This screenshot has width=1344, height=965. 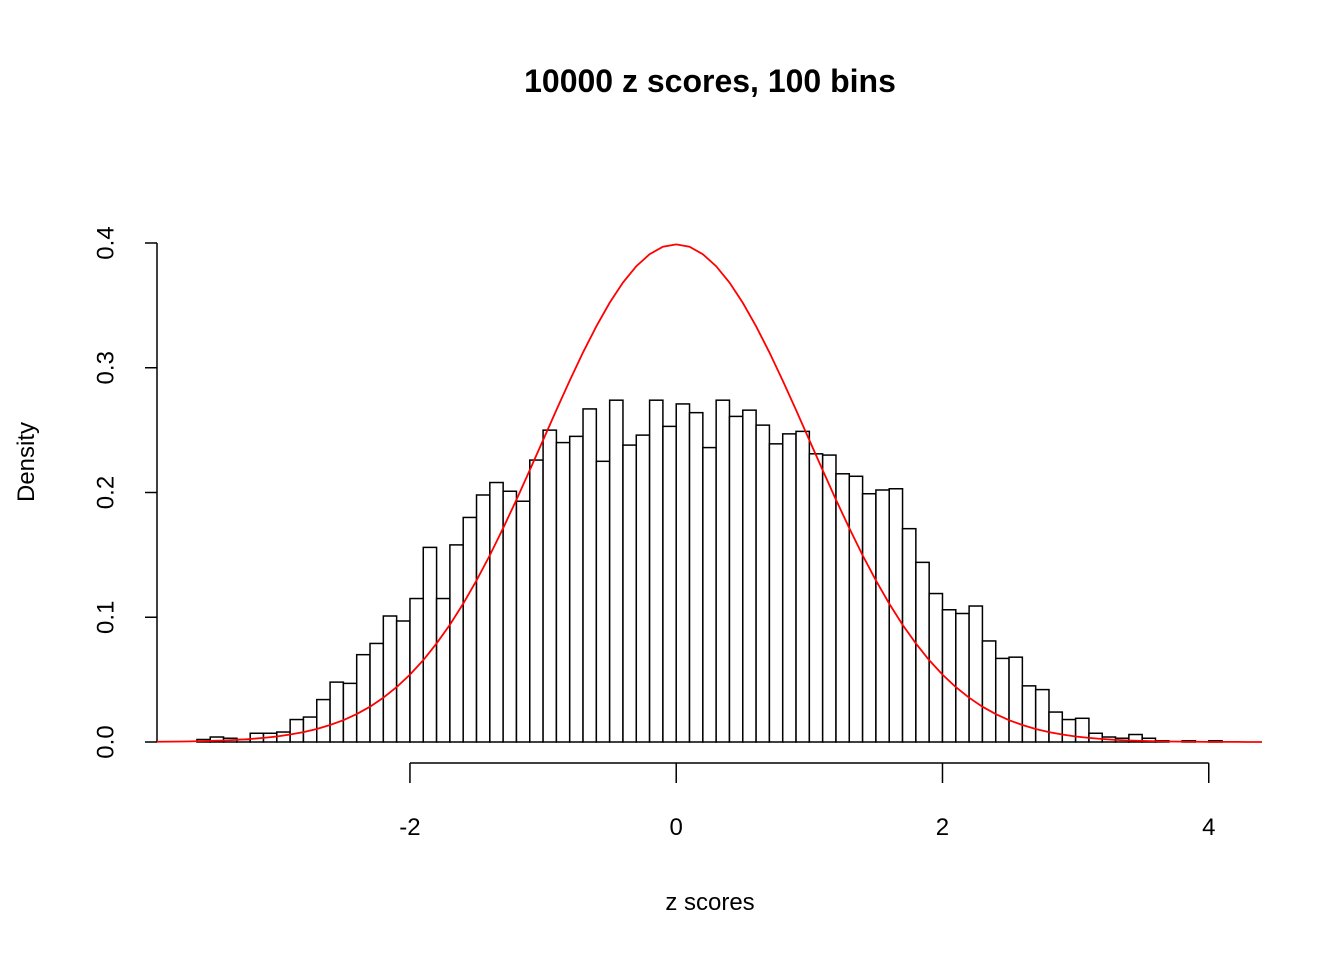 I want to click on y-tick-label: 0.2, so click(x=105, y=492).